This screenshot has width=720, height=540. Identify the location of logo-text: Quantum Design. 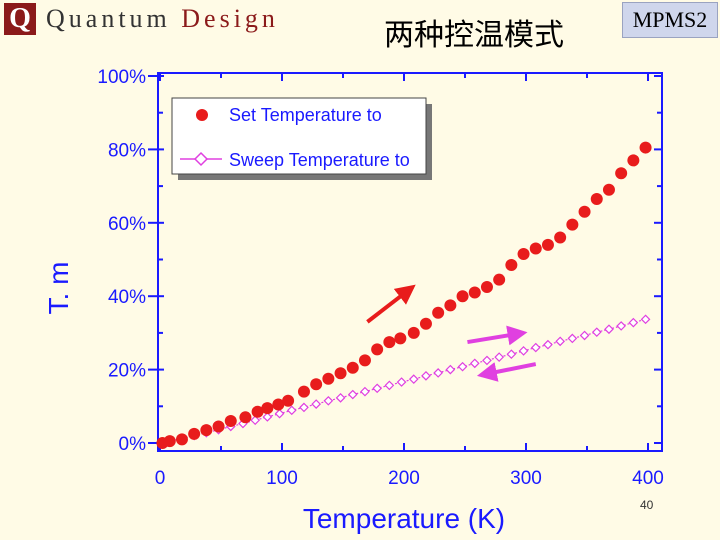
(162, 19).